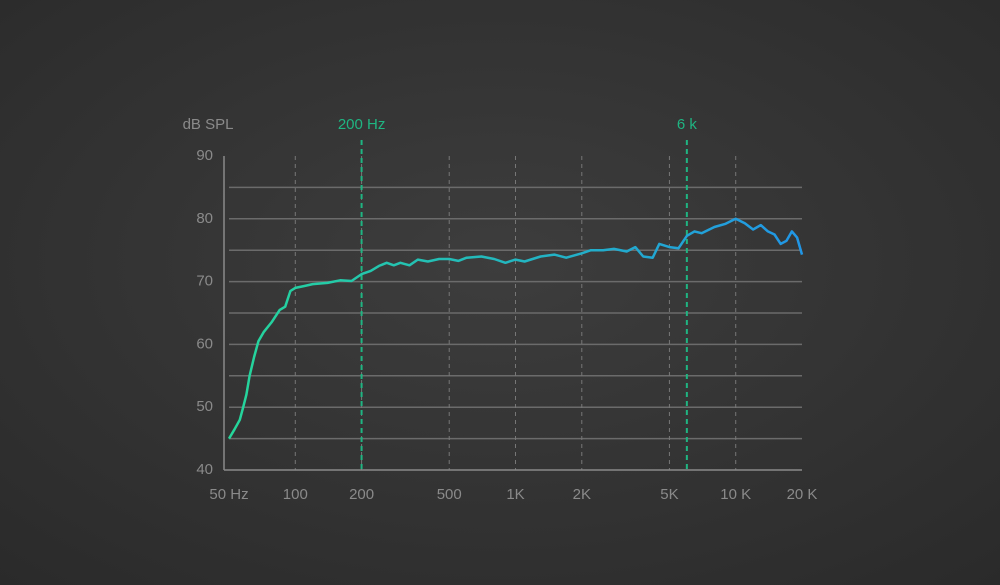  I want to click on y-tick-label: 90, so click(204, 155).